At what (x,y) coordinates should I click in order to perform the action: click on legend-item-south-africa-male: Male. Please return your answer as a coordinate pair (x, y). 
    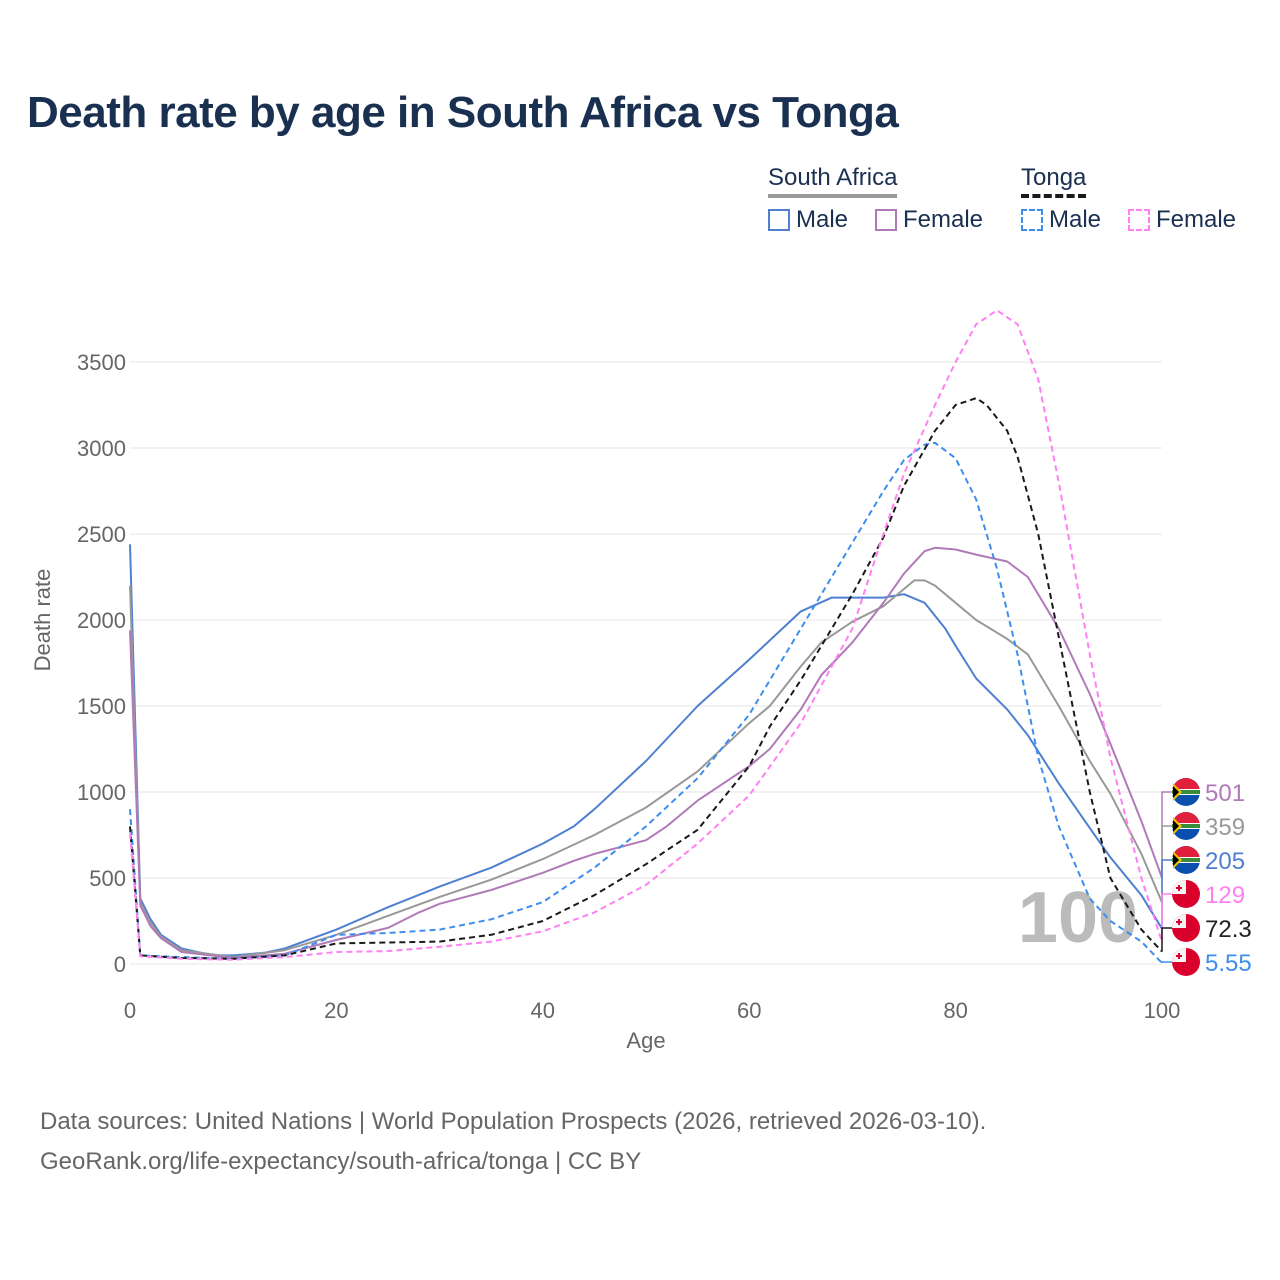
    Looking at the image, I should click on (808, 220).